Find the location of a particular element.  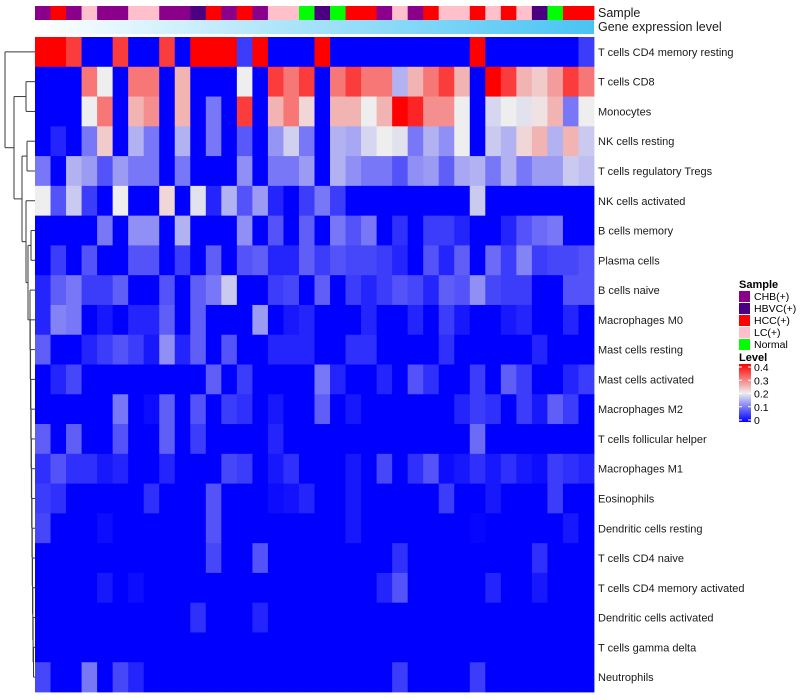

sample-legend: Sample CHB(+)HBVC(+)HCC(+)LC(+)Normal is located at coordinates (767, 315).